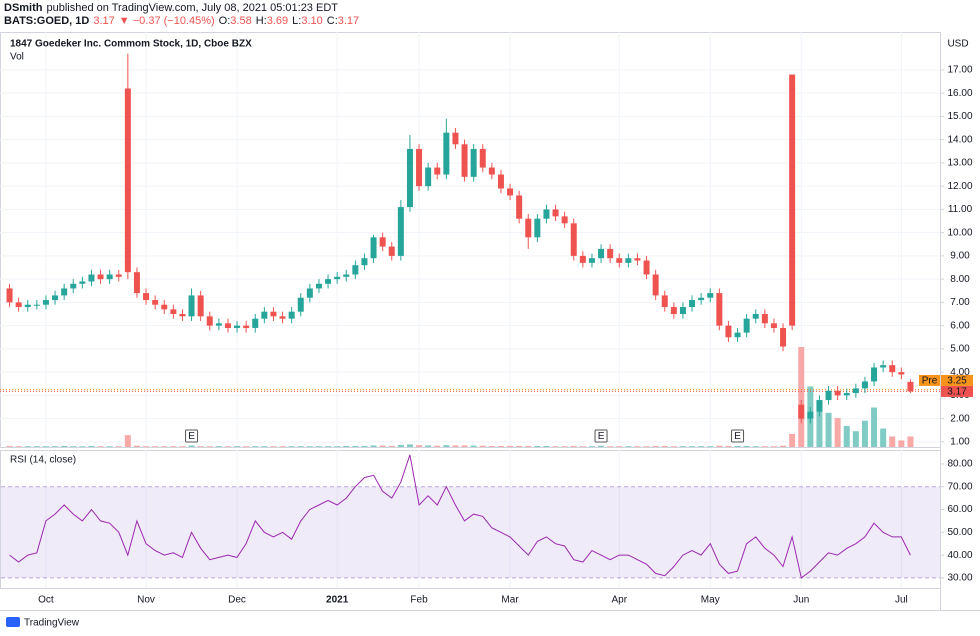 The width and height of the screenshot is (980, 636). Describe the element at coordinates (17, 57) in the screenshot. I see `pane-subtitle: Vol` at that location.